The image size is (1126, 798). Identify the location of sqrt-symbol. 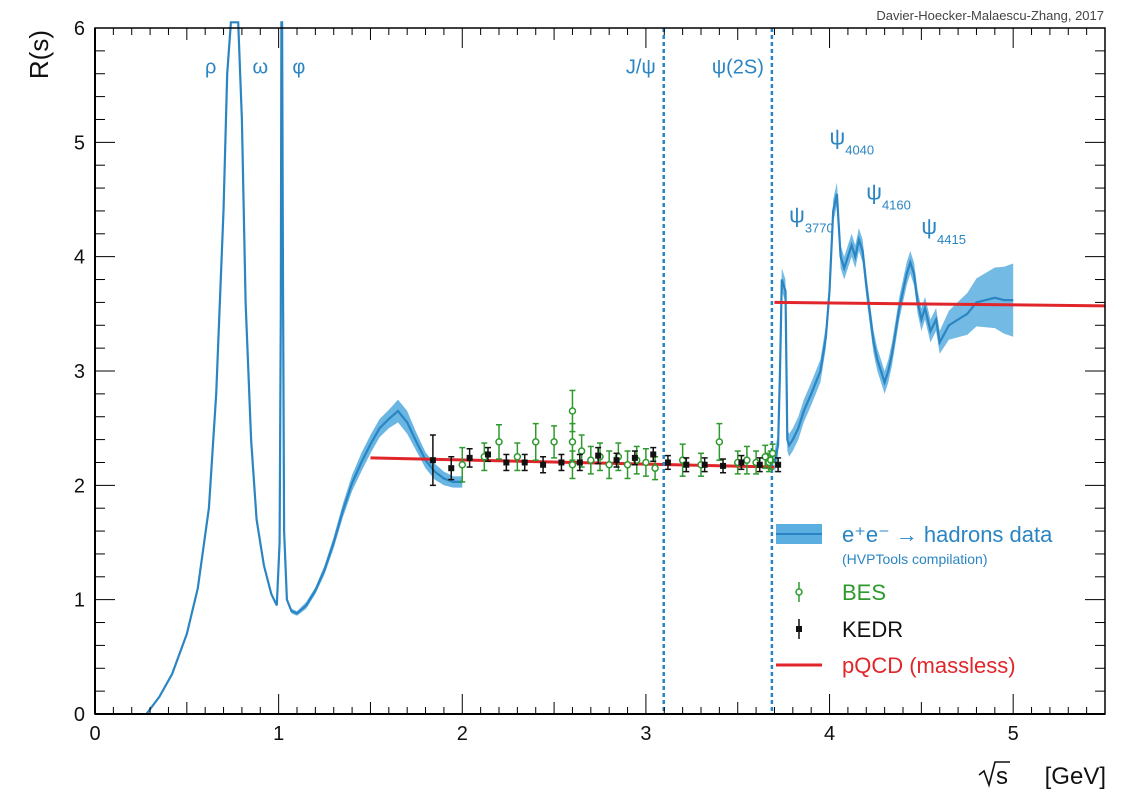
(994, 774).